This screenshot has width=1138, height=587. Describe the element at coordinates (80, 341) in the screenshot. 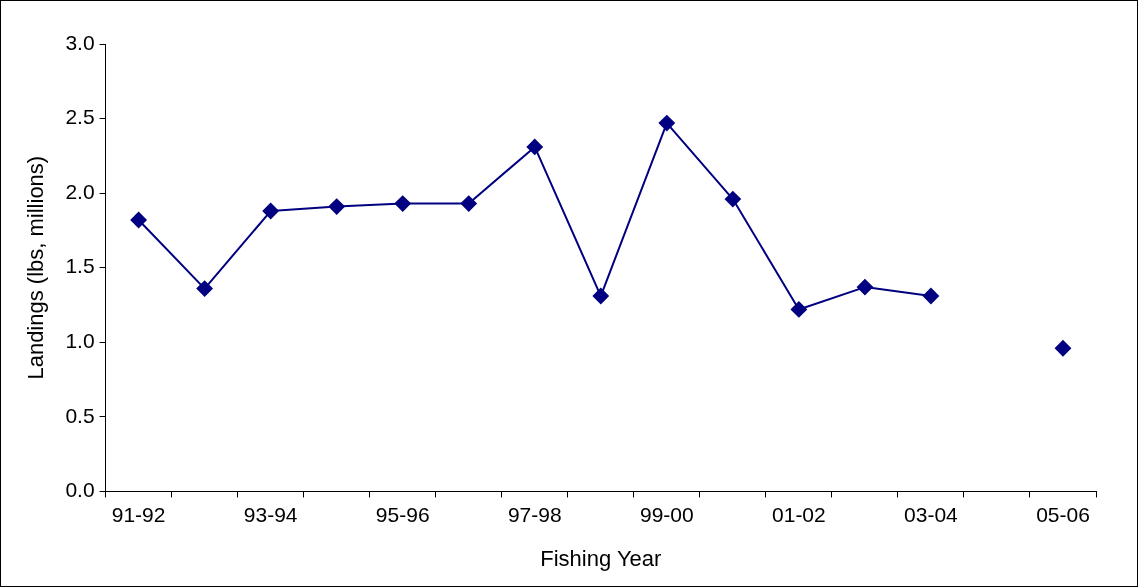

I see `y-tick-label: 1.0` at that location.